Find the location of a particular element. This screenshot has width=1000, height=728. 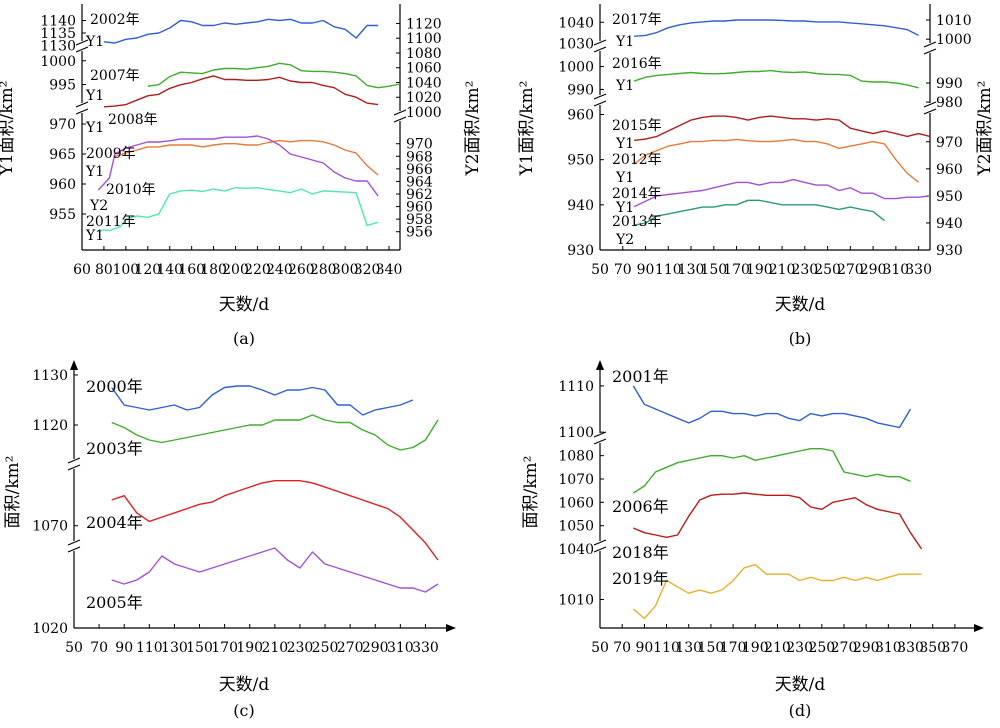

y-tick-label: 1120 is located at coordinates (50, 426).